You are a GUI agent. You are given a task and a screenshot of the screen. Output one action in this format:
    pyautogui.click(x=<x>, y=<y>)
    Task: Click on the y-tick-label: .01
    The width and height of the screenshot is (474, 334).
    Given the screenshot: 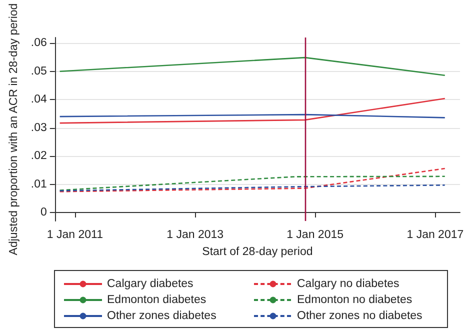 What is the action you would take?
    pyautogui.click(x=38, y=184)
    